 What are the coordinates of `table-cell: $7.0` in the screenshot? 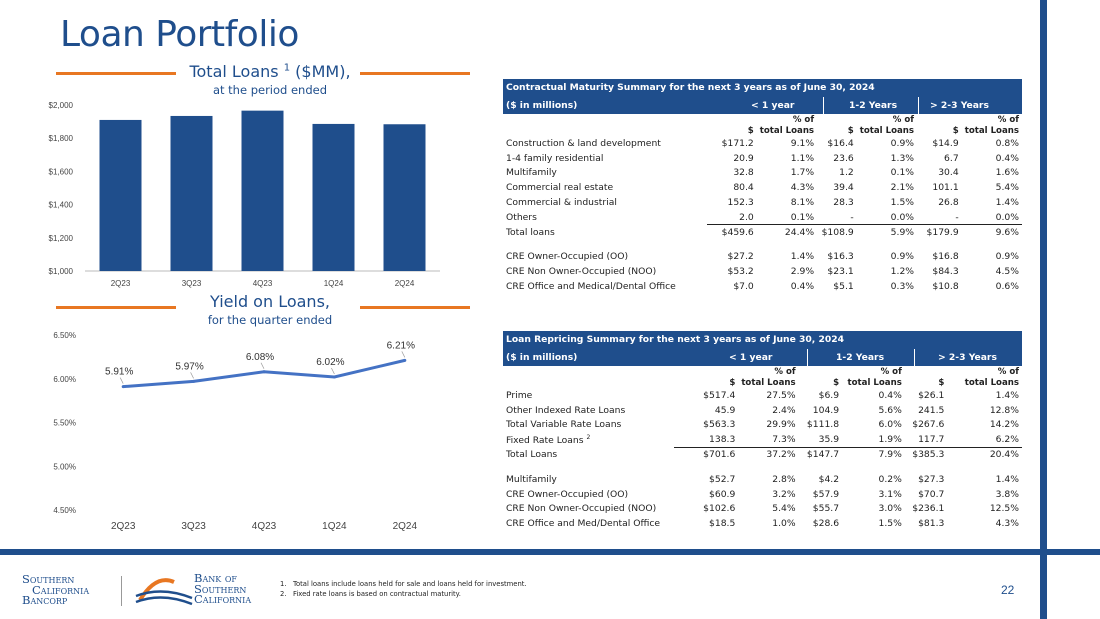 It's located at (743, 287).